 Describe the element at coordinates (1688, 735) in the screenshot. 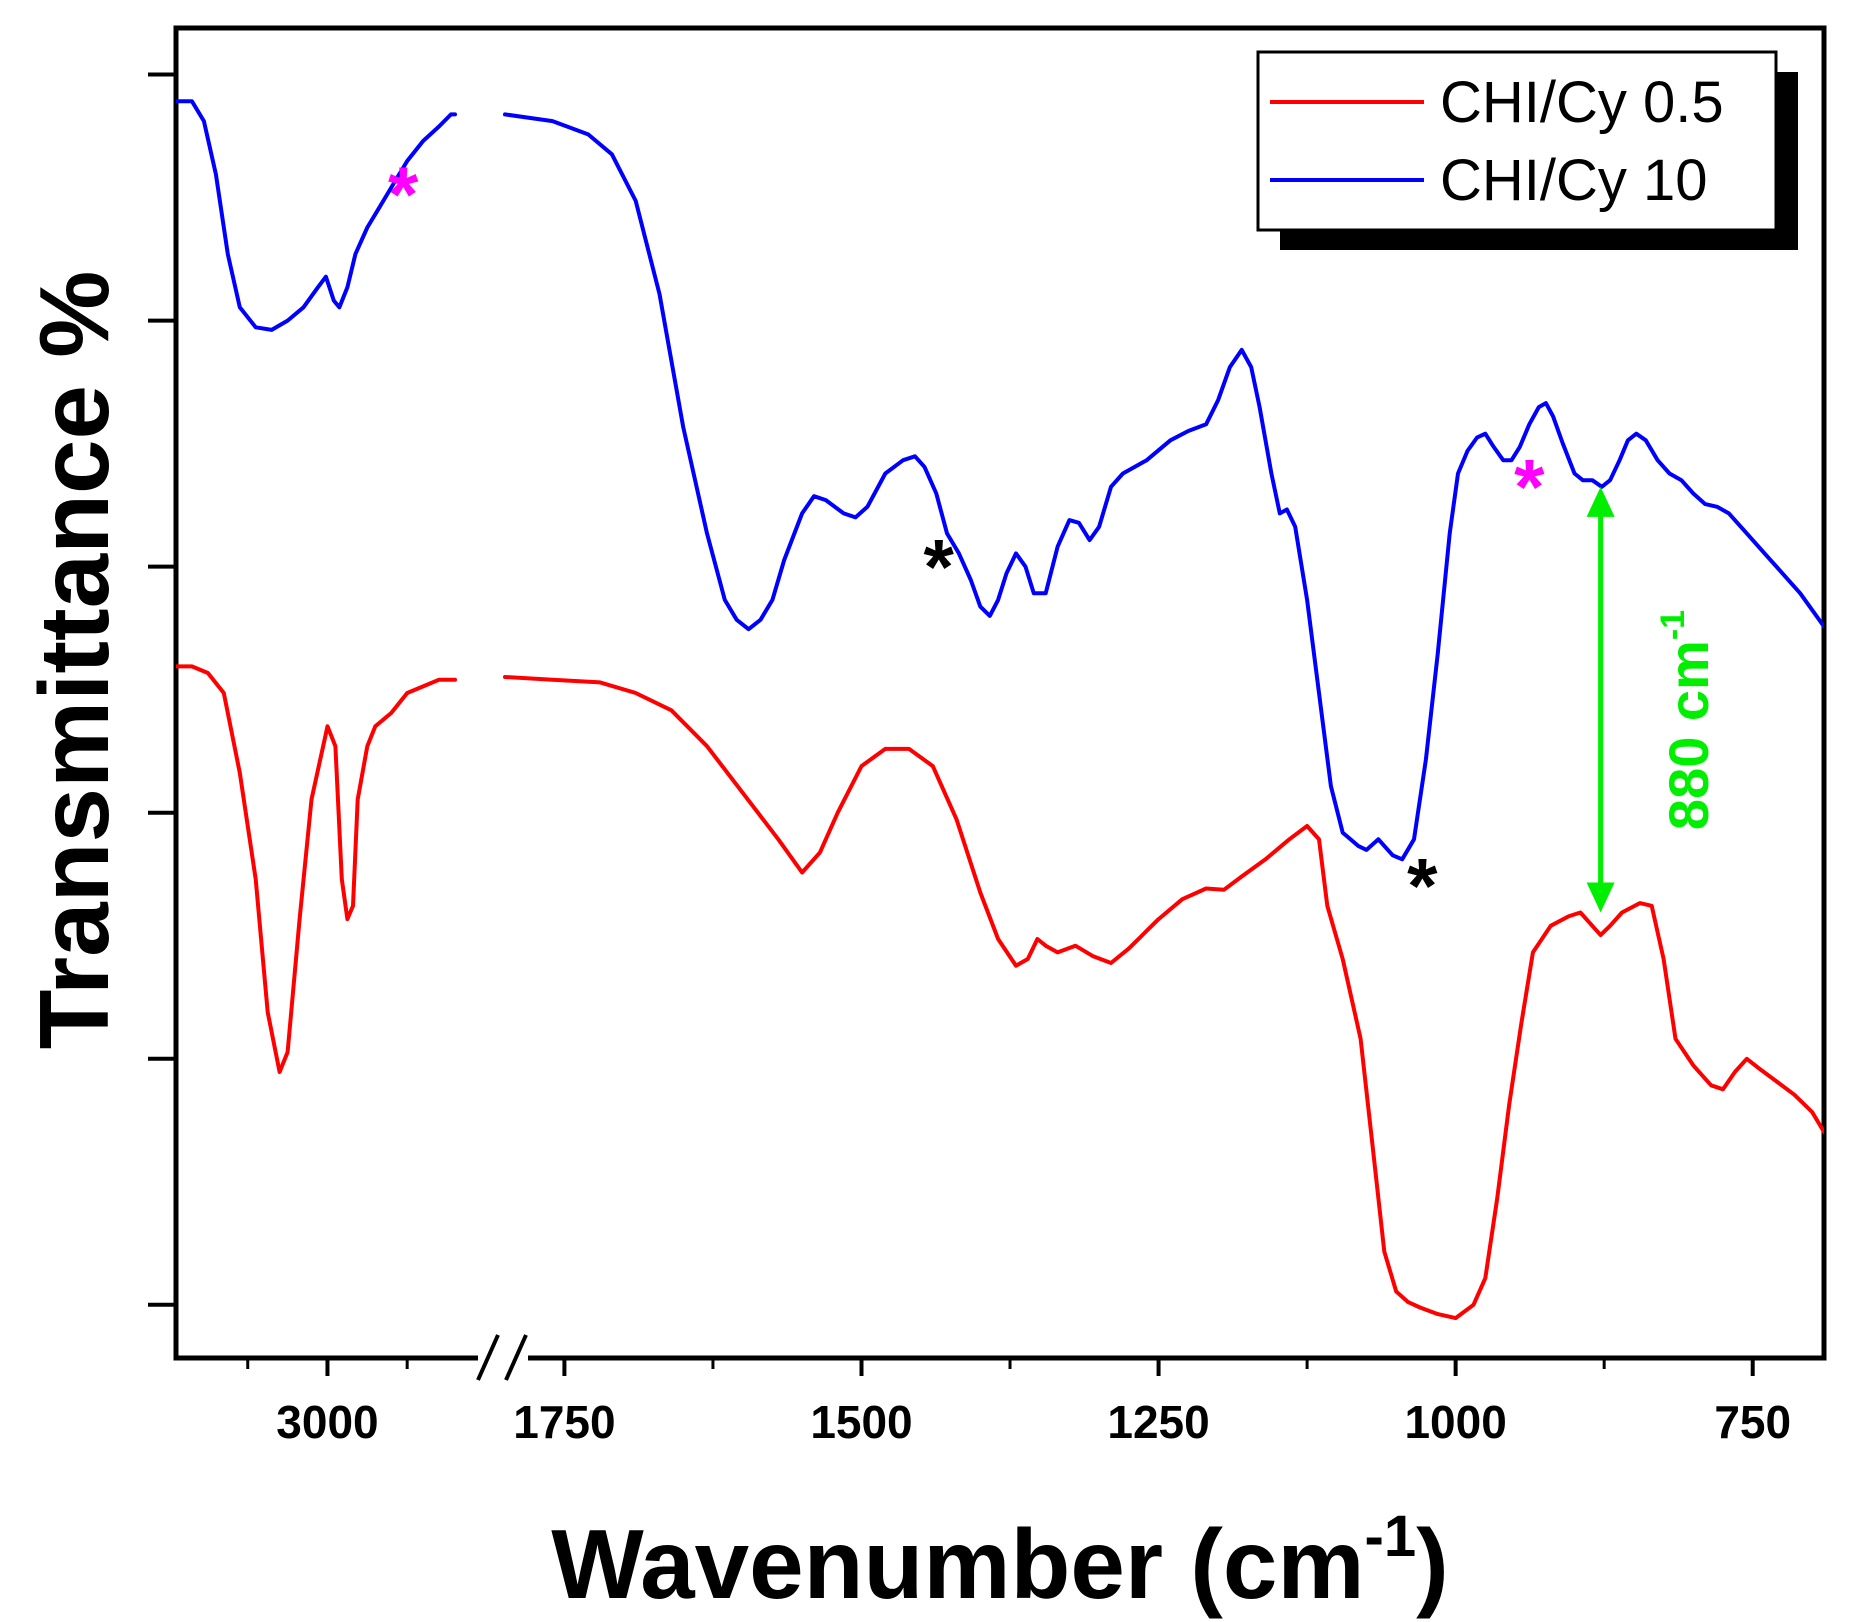

I see `arrow-label-main: 880 cm` at that location.